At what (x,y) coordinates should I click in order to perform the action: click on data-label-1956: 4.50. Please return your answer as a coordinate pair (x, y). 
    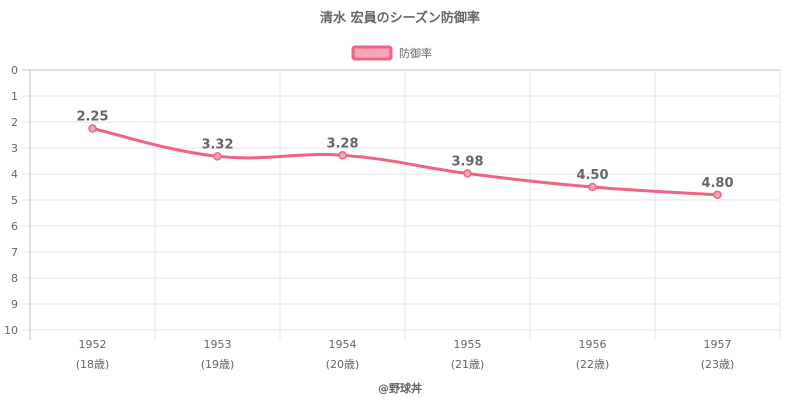
    Looking at the image, I should click on (592, 175).